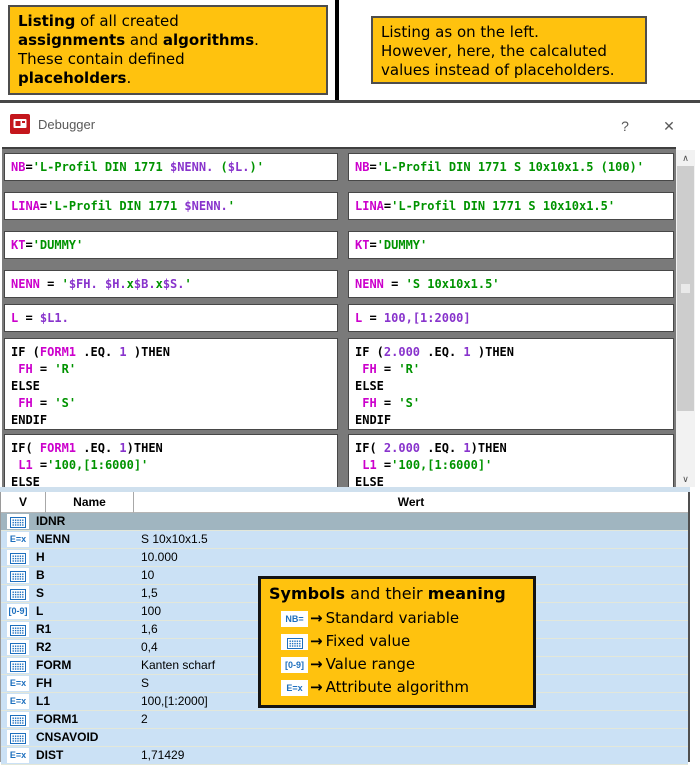 The width and height of the screenshot is (700, 765). What do you see at coordinates (25, 403) in the screenshot?
I see `code-token: FH` at bounding box center [25, 403].